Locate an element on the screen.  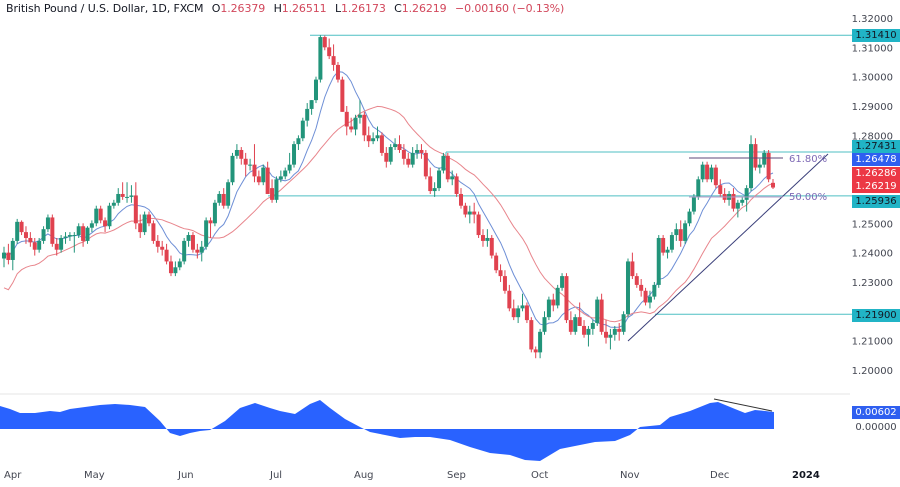
divergence-line is located at coordinates (743, 405).